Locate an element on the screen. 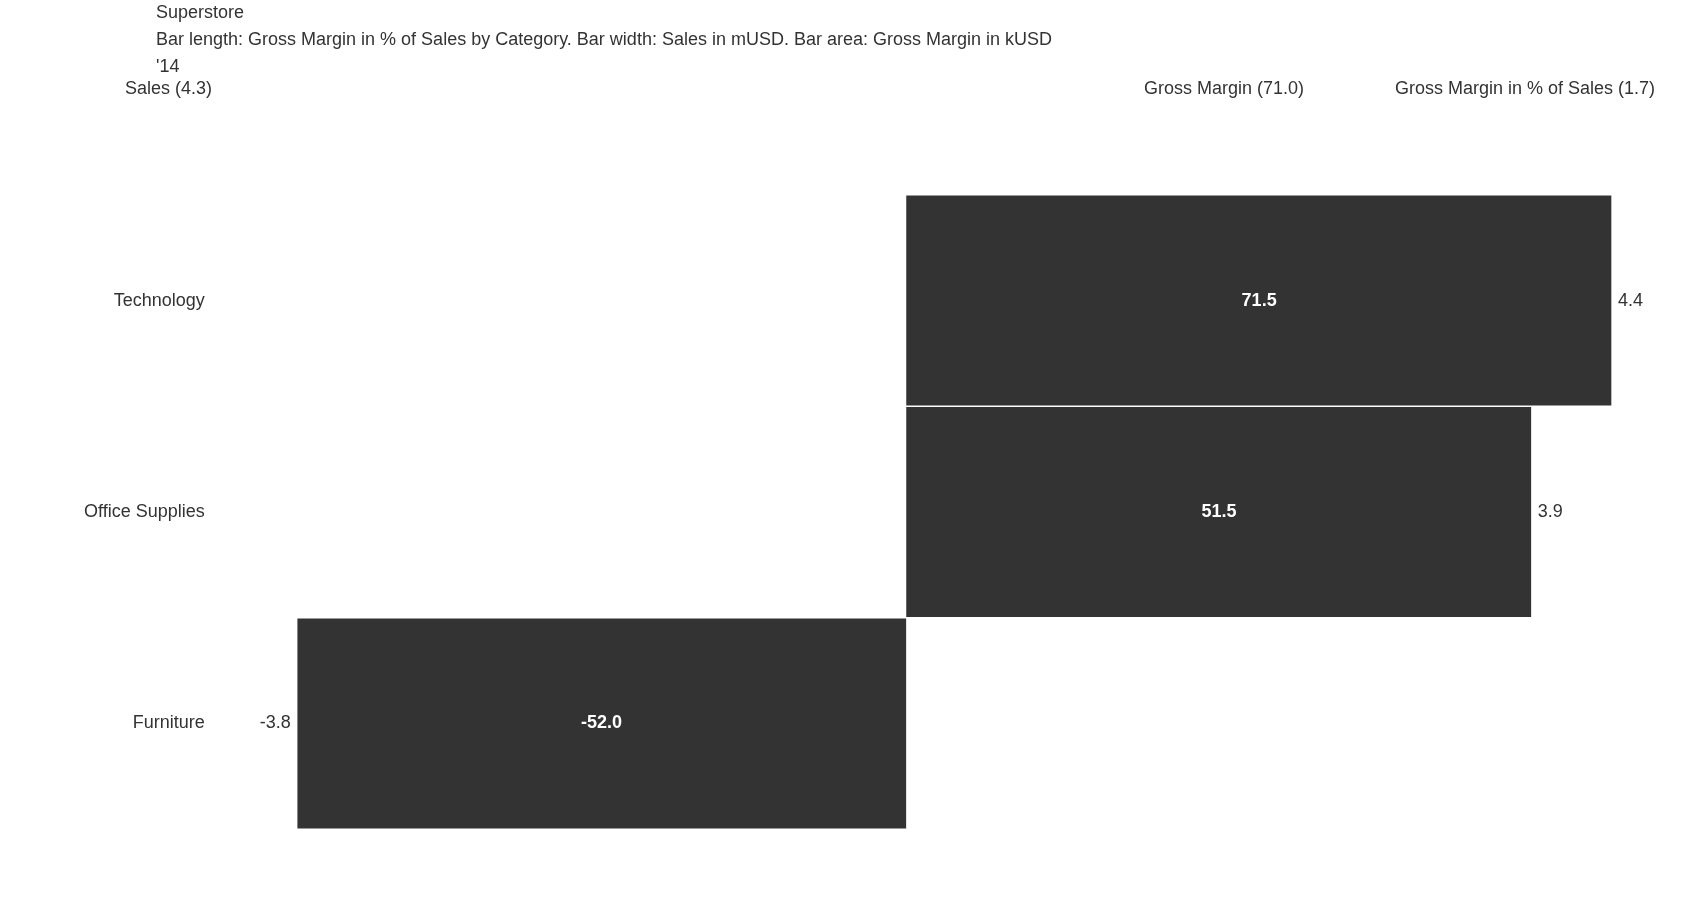  annotation: 71.5 is located at coordinates (1259, 299).